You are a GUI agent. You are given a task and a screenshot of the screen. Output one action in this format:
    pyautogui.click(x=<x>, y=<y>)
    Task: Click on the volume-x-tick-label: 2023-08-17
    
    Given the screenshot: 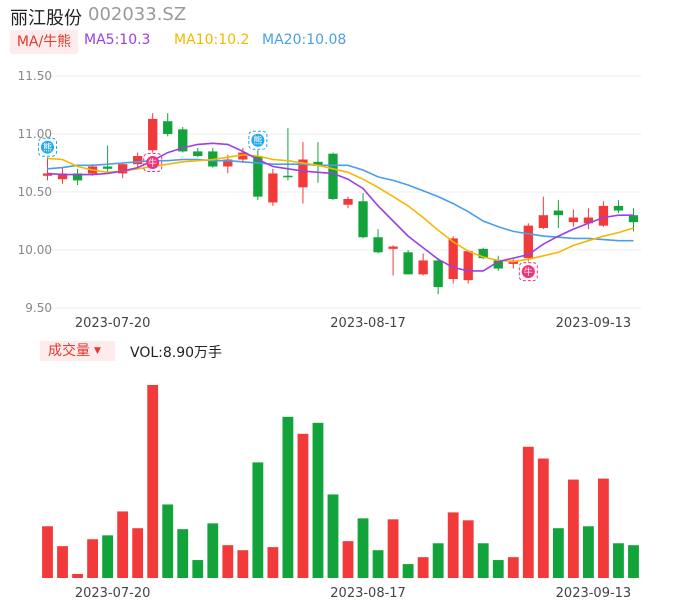 What is the action you would take?
    pyautogui.click(x=368, y=593)
    